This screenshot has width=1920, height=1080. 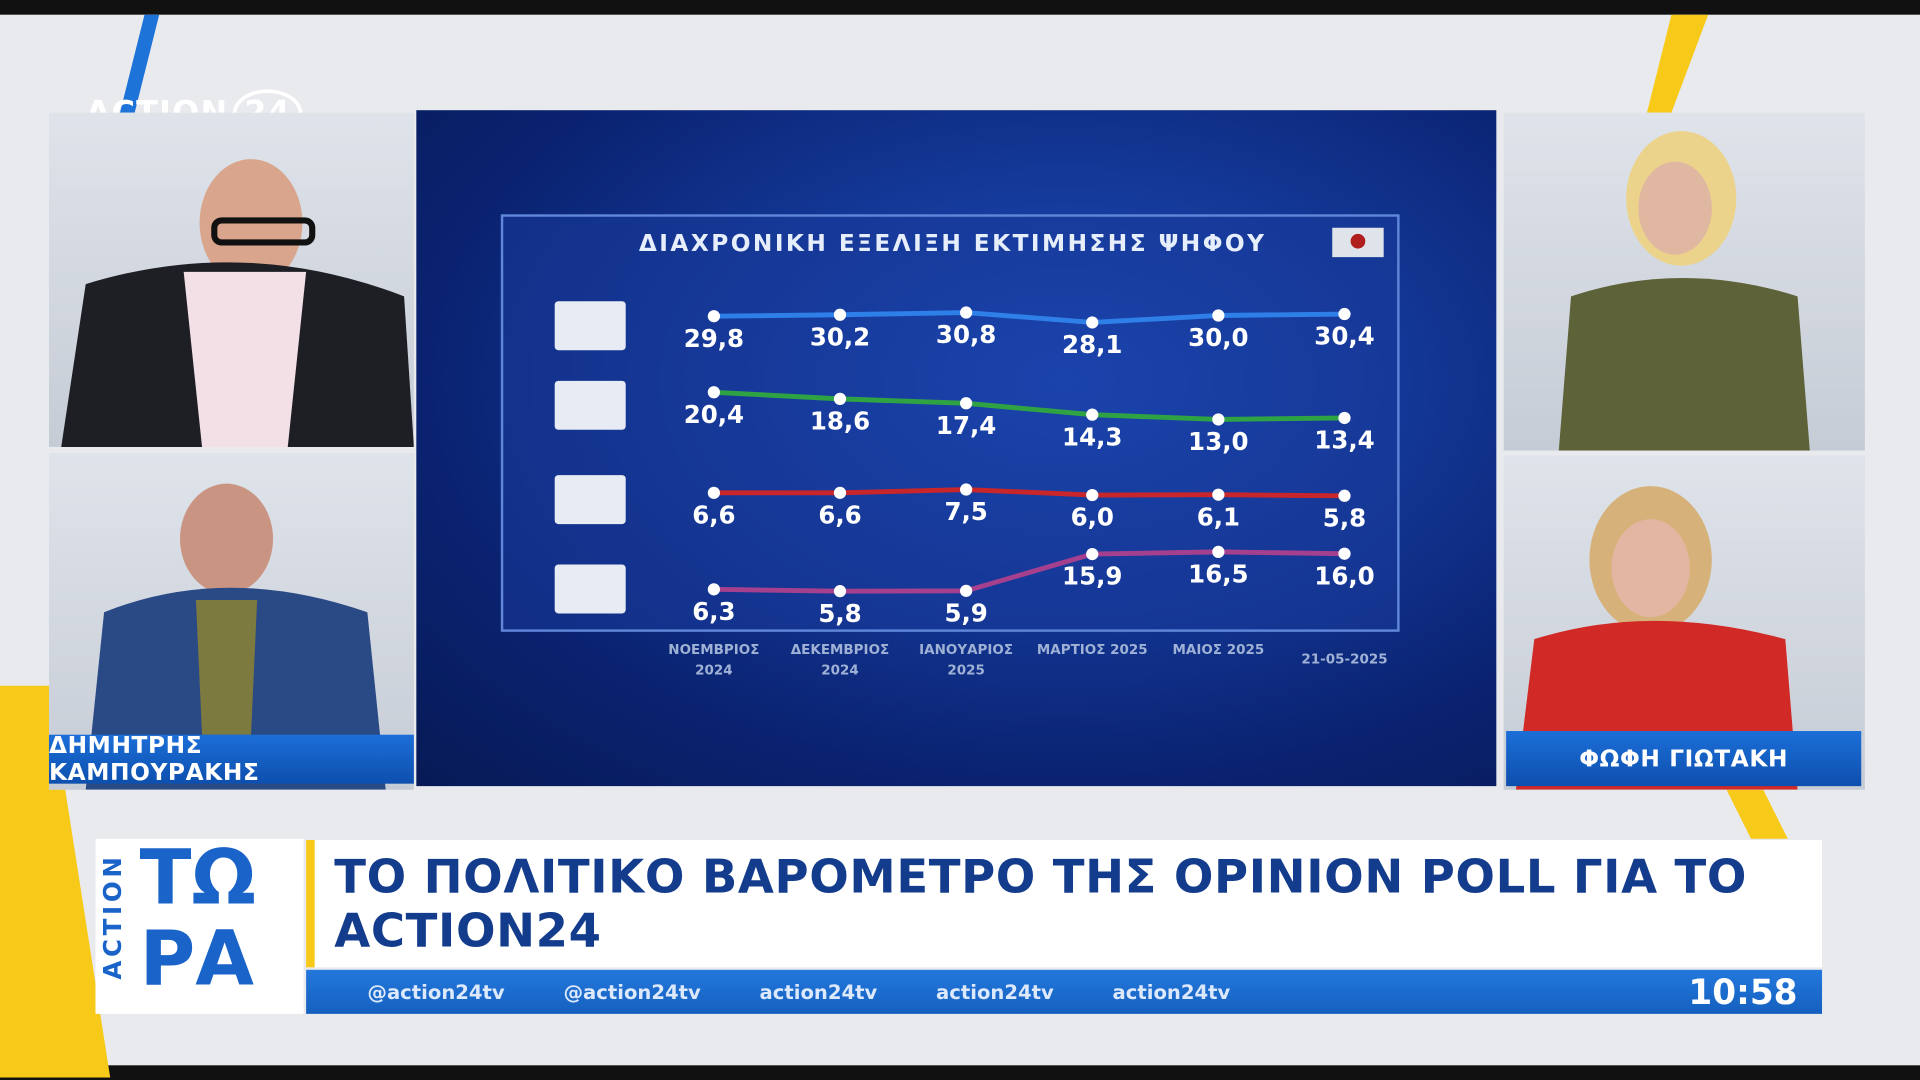 I want to click on x-tick-label: ΜΑΡΤΙΟΣ 2025, so click(x=1092, y=649).